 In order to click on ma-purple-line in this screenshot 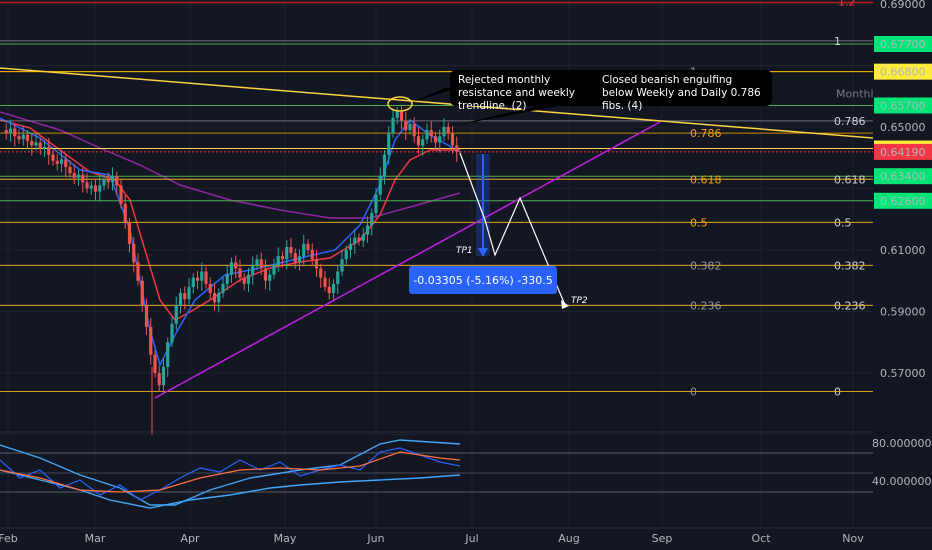, I will do `click(230, 165)`.